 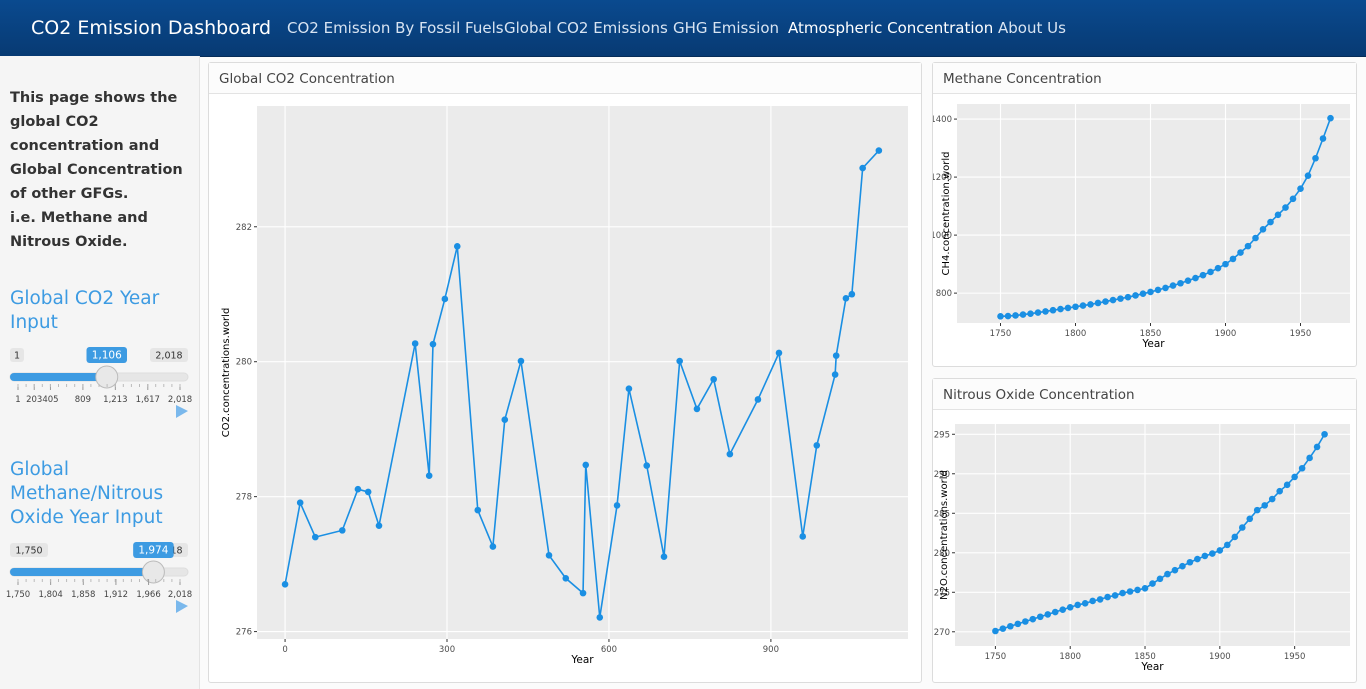 I want to click on x-tick-label: 1900, so click(x=1220, y=657).